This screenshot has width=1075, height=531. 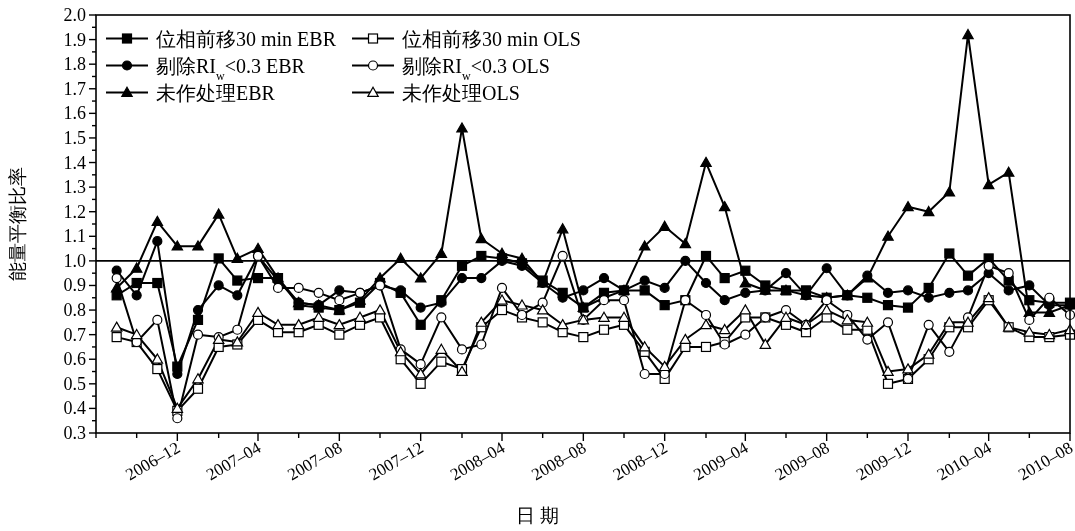 I want to click on y-tick-label: 0.4, so click(x=74, y=408).